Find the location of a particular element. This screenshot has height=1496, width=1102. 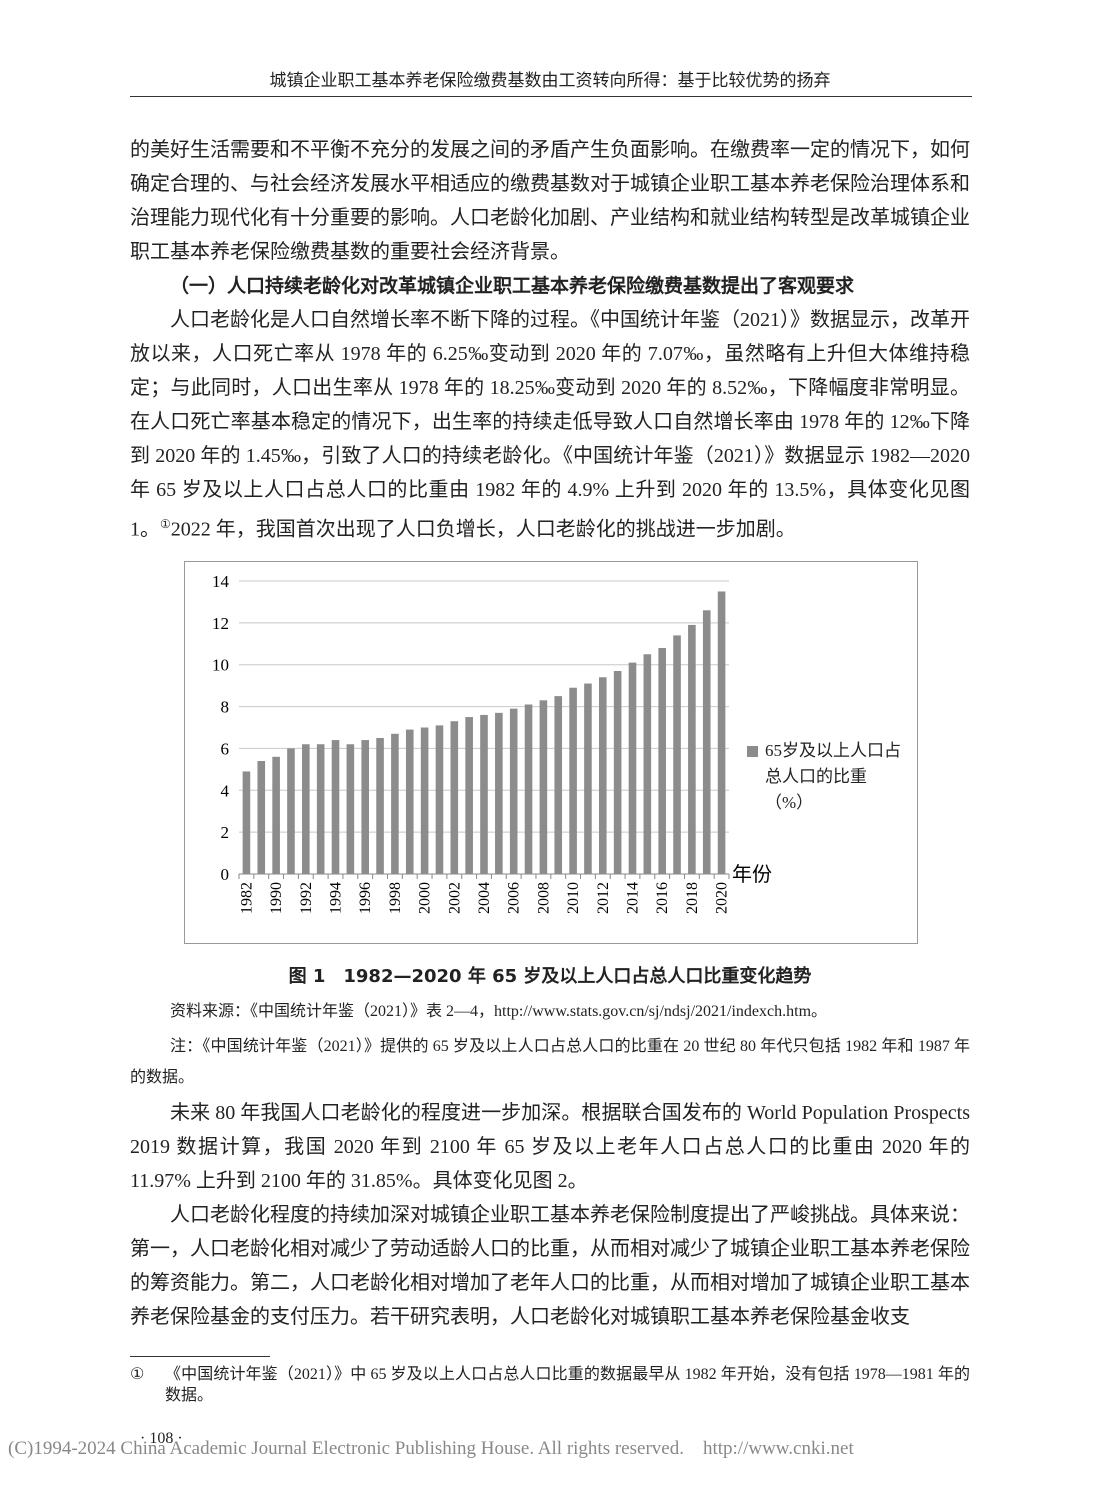

y-tick-label: 8 is located at coordinates (225, 707).